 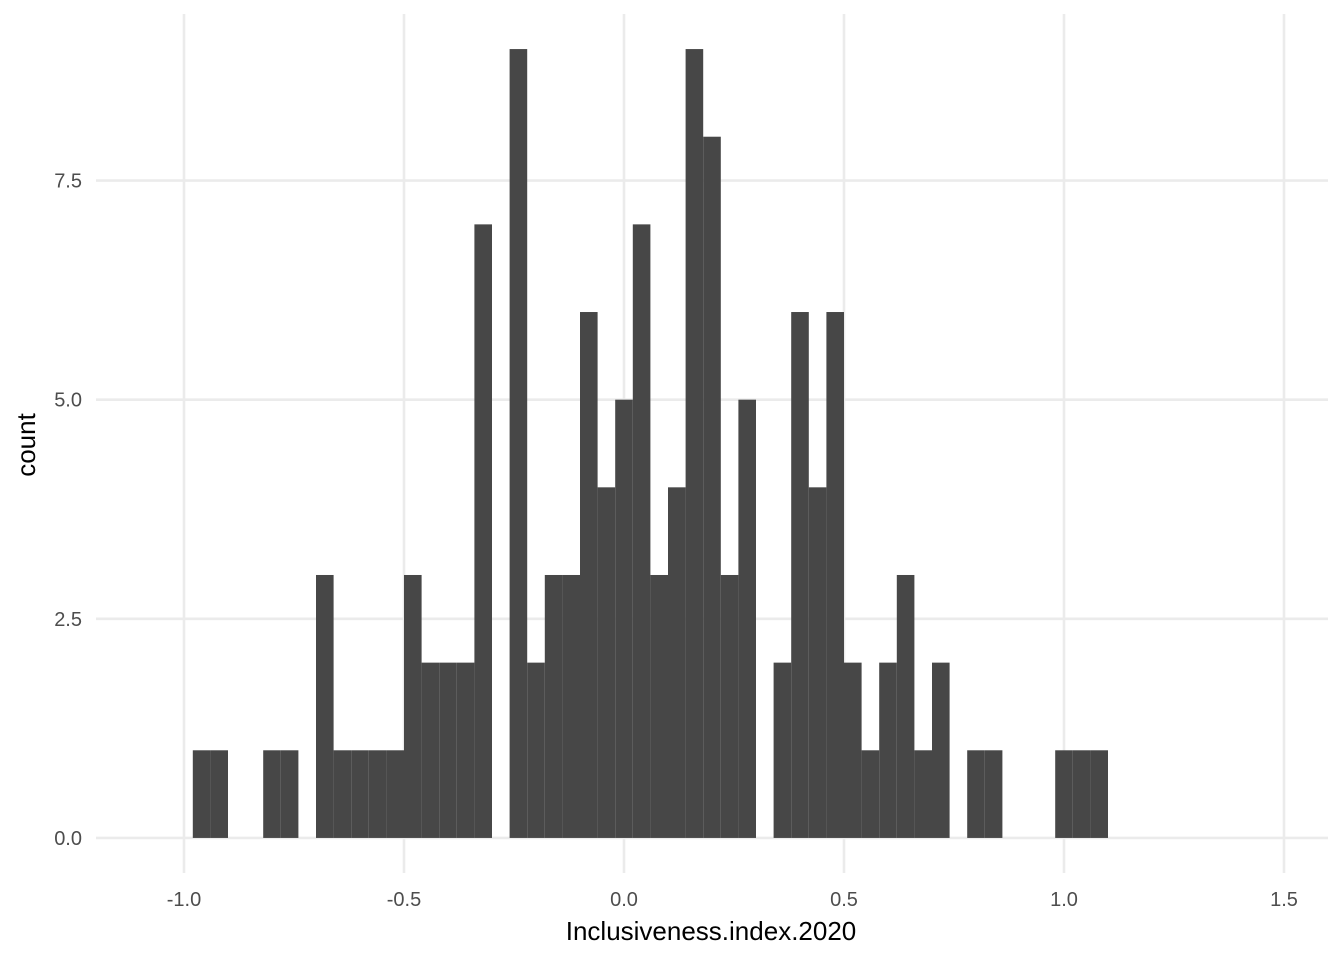 I want to click on y-axis-title: count, so click(x=26, y=444).